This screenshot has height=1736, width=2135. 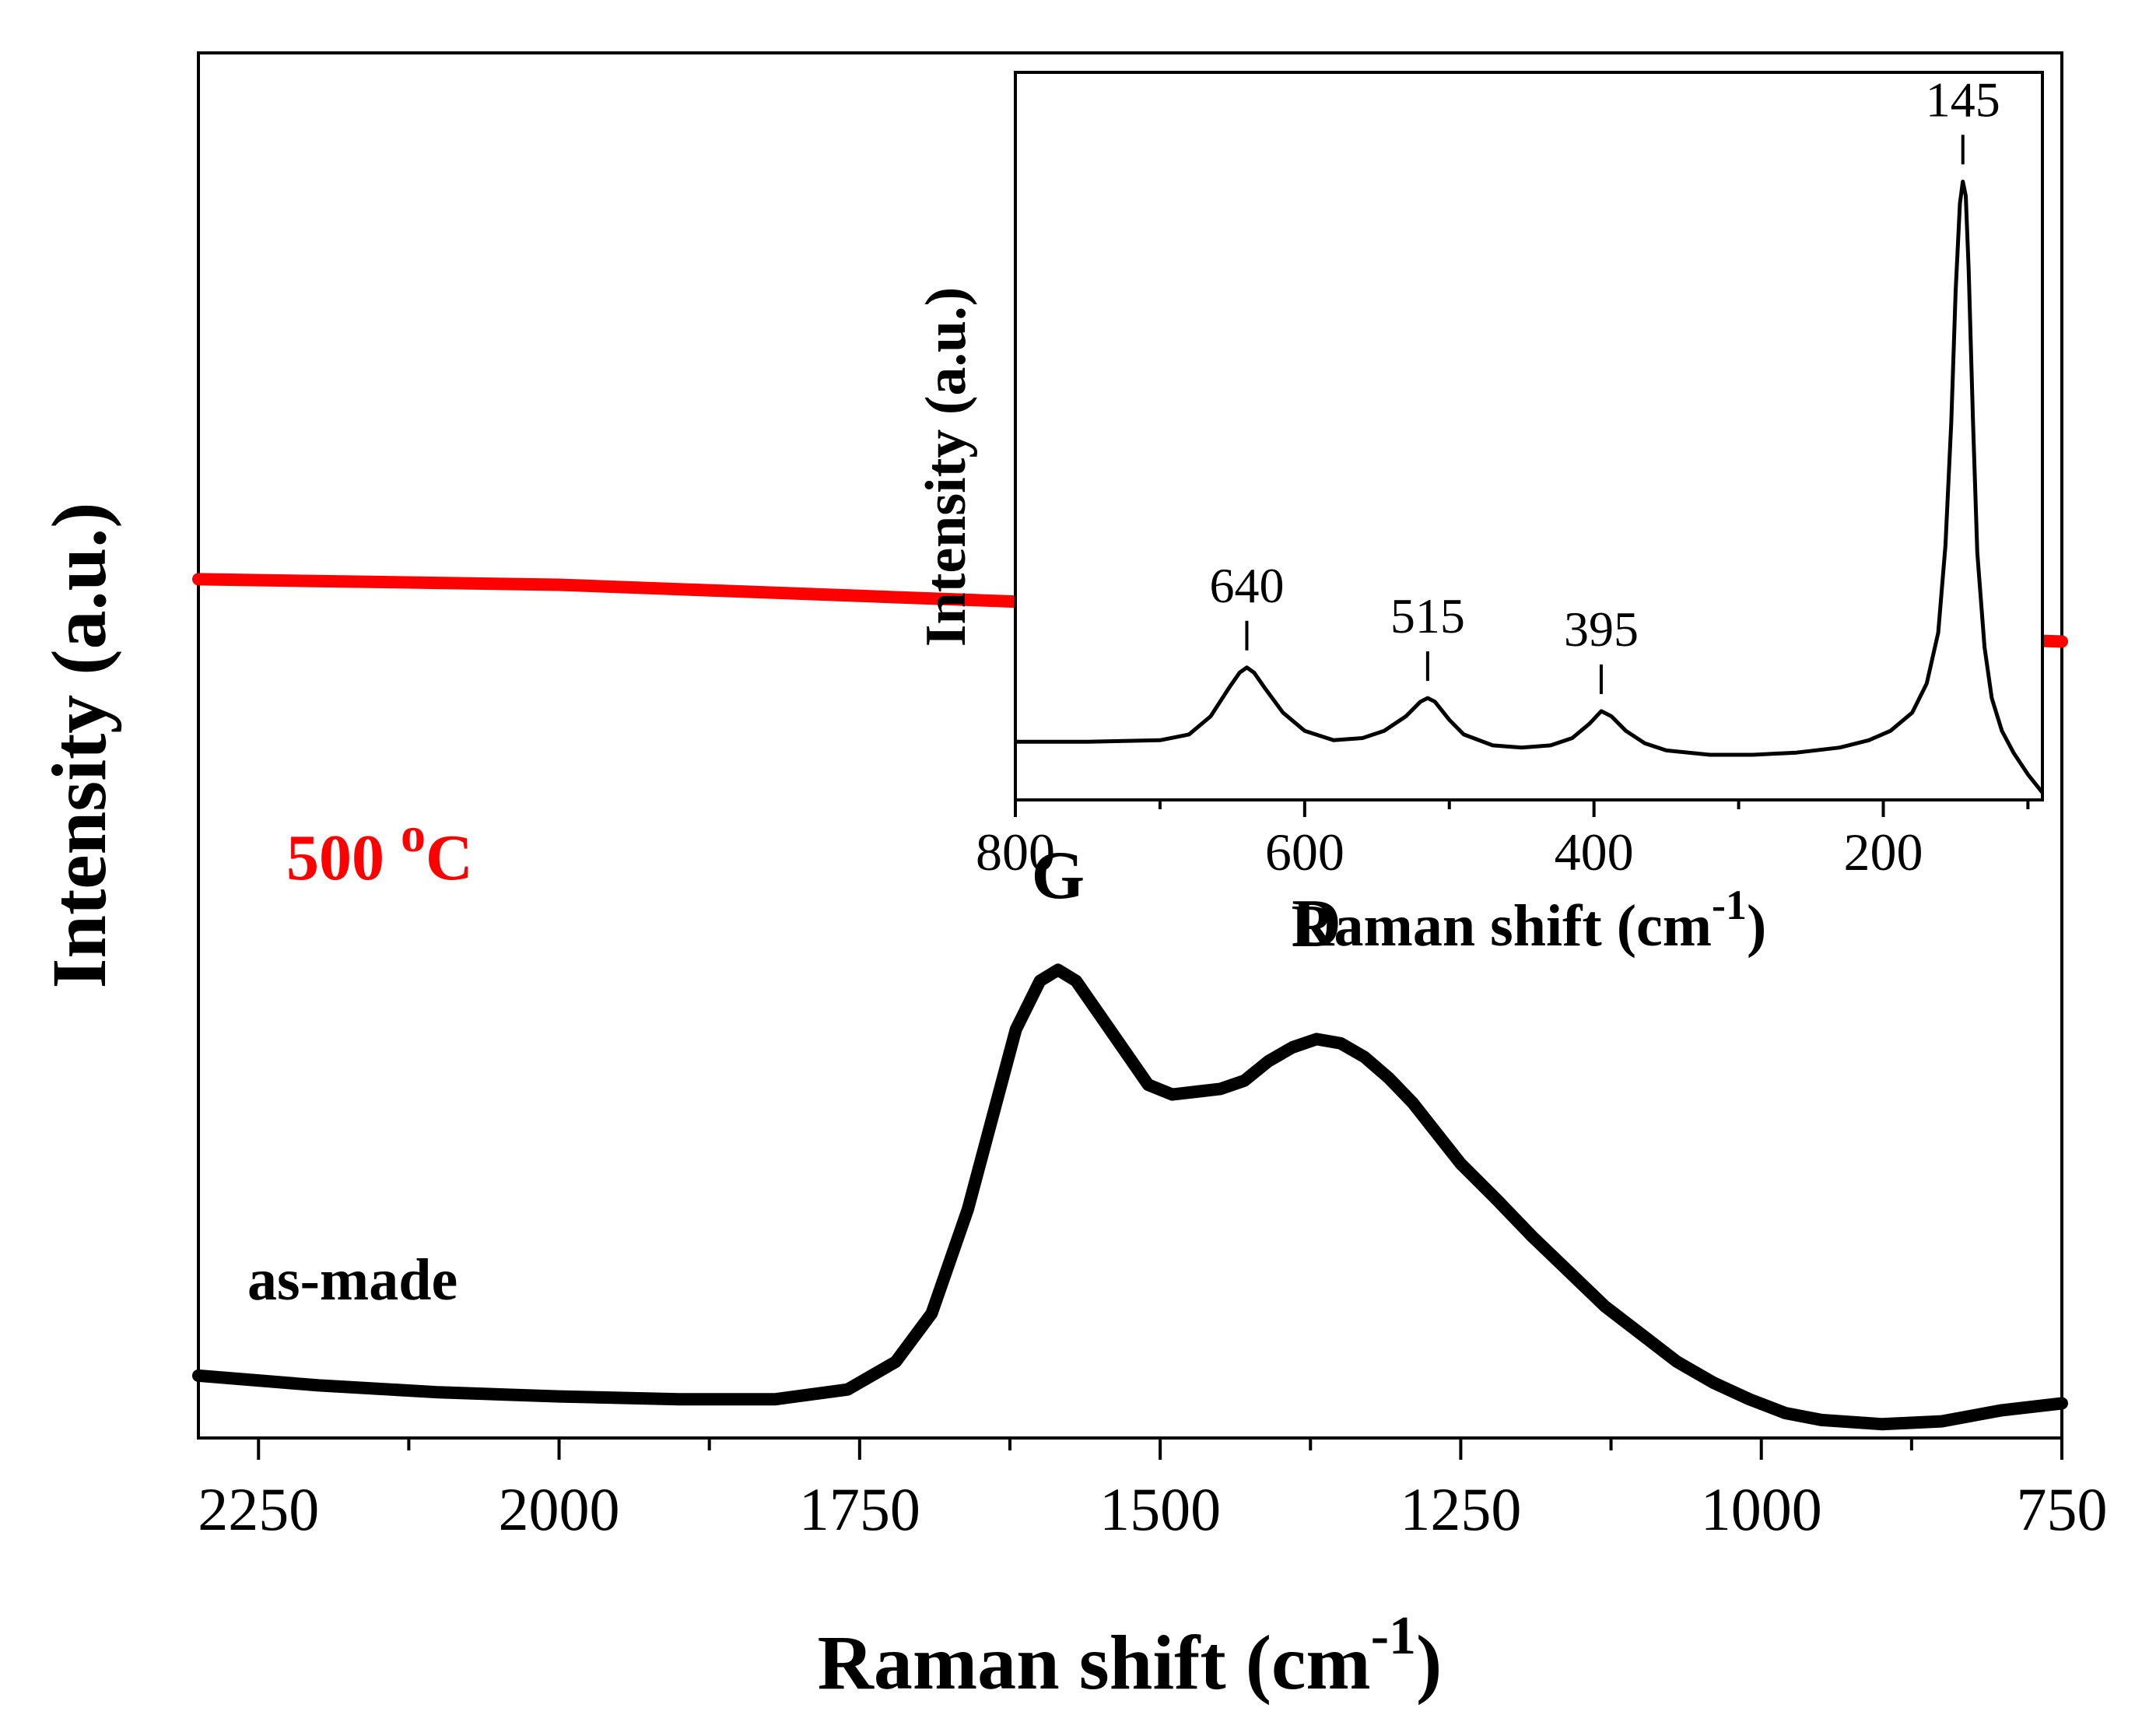 I want to click on main-x-tick-label: 1500, so click(x=1160, y=1509).